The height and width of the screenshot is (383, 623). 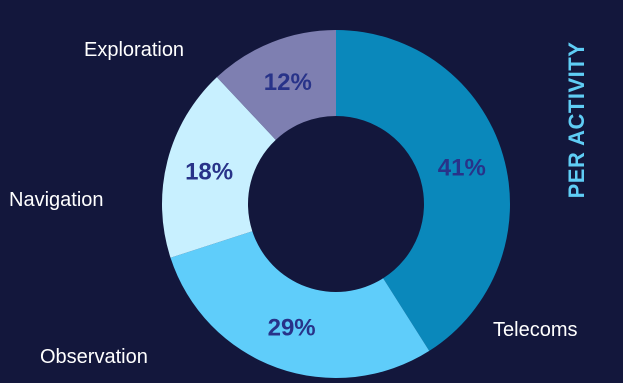 I want to click on slice-value-exploration: 12%, so click(x=288, y=82).